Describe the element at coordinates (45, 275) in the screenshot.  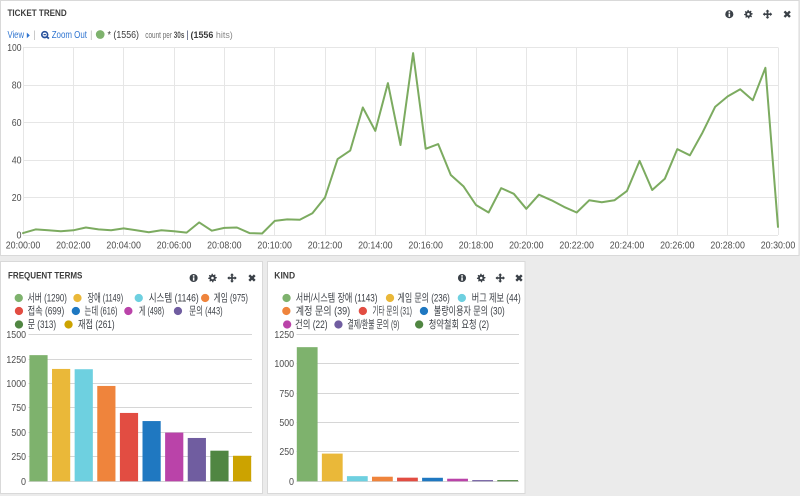
I see `svg-text: FREQUENT TERMS` at that location.